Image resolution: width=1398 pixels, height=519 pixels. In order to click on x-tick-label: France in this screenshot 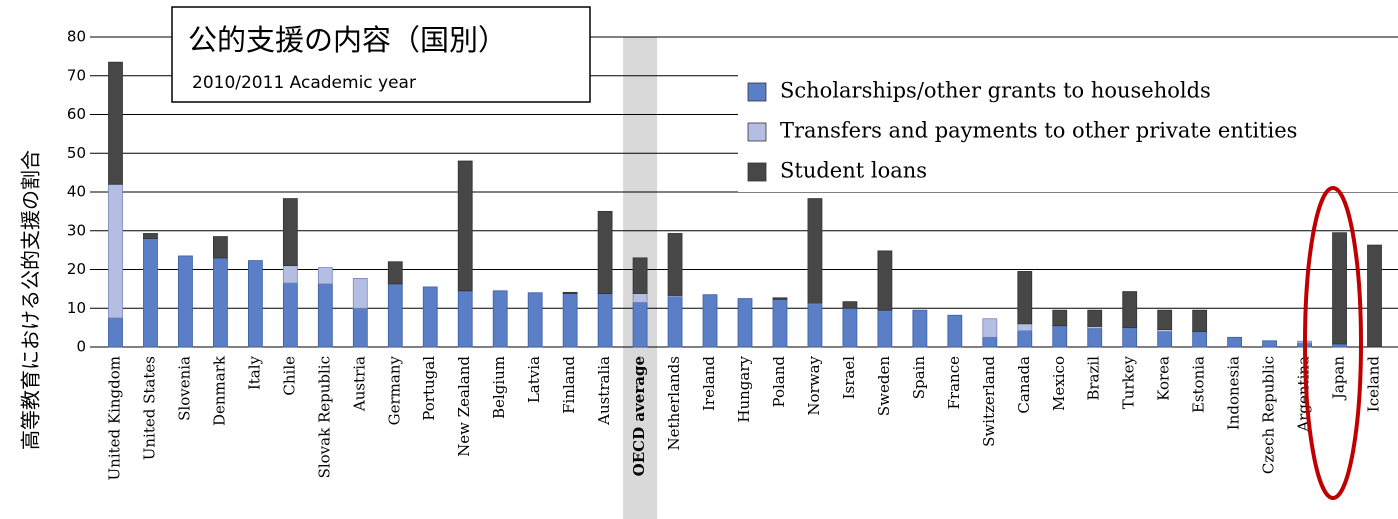, I will do `click(954, 383)`.